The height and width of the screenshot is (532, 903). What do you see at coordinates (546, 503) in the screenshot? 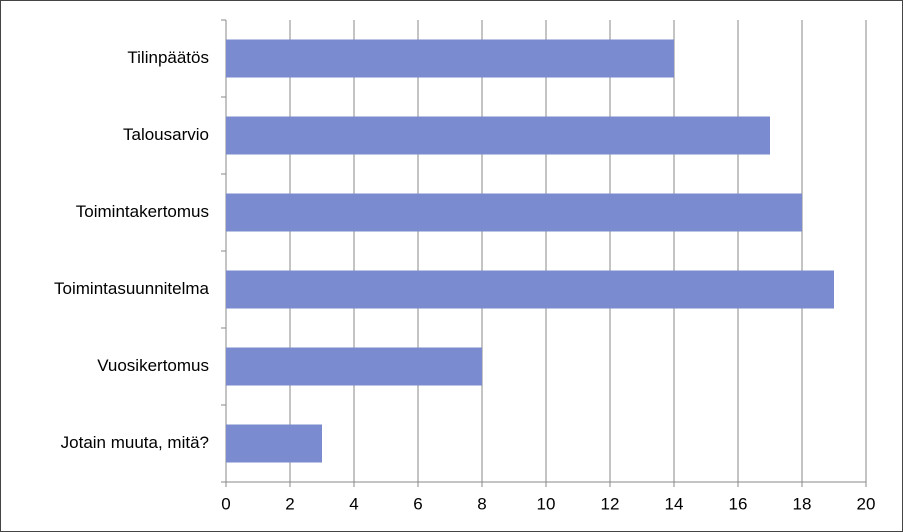
I see `x-tick-label: 10` at bounding box center [546, 503].